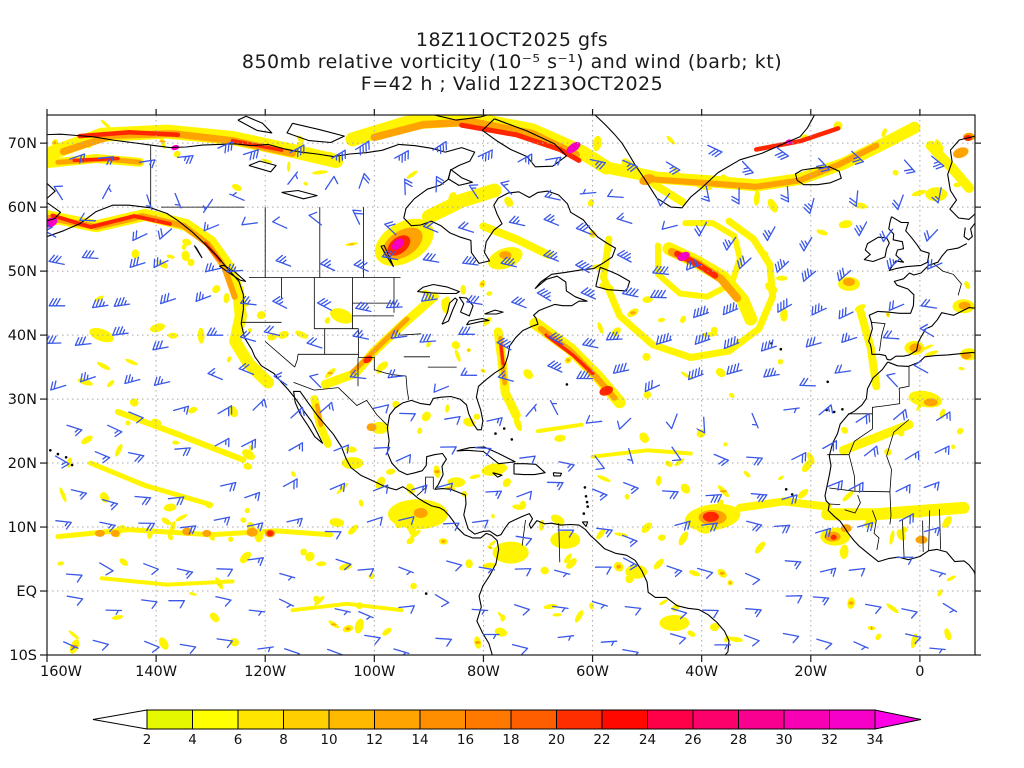 The image size is (1024, 768). What do you see at coordinates (510, 740) in the screenshot?
I see `colorbar-tick-label: 18` at bounding box center [510, 740].